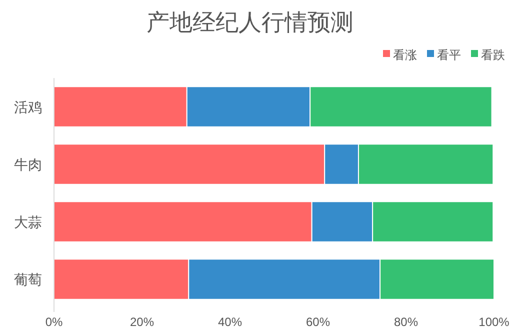 Image resolution: width=520 pixels, height=333 pixels. I want to click on y-tick-label: 活鸡, so click(28, 106).